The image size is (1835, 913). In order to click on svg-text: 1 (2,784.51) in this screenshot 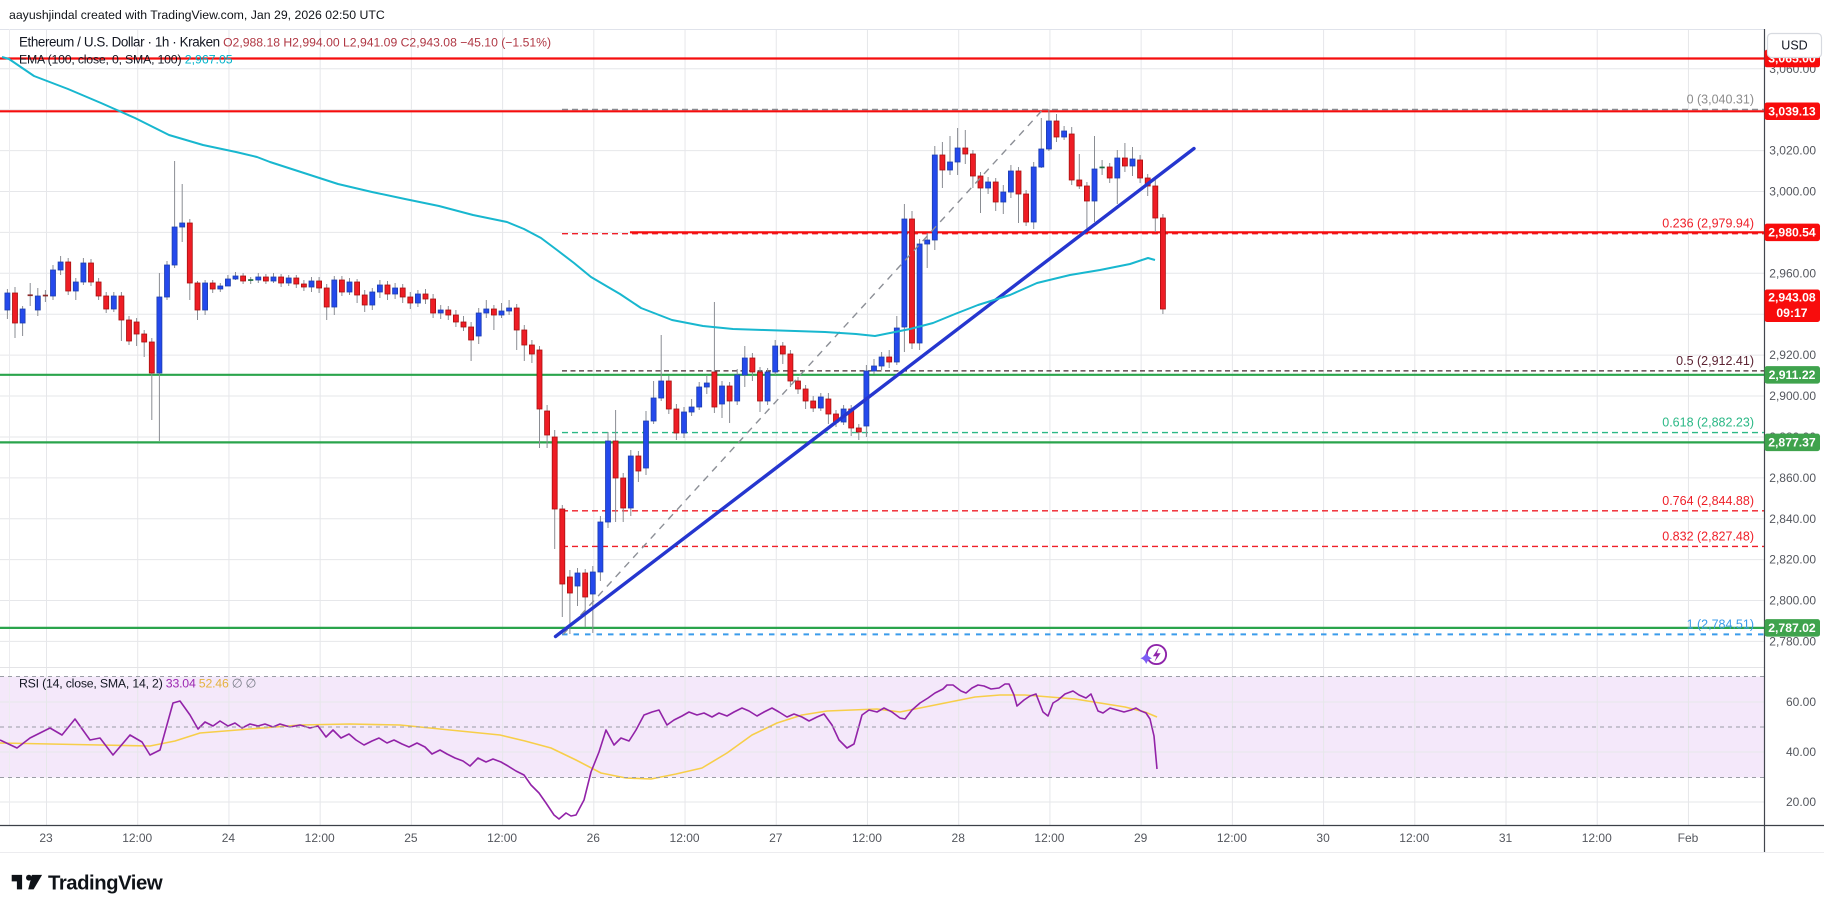, I will do `click(1720, 624)`.